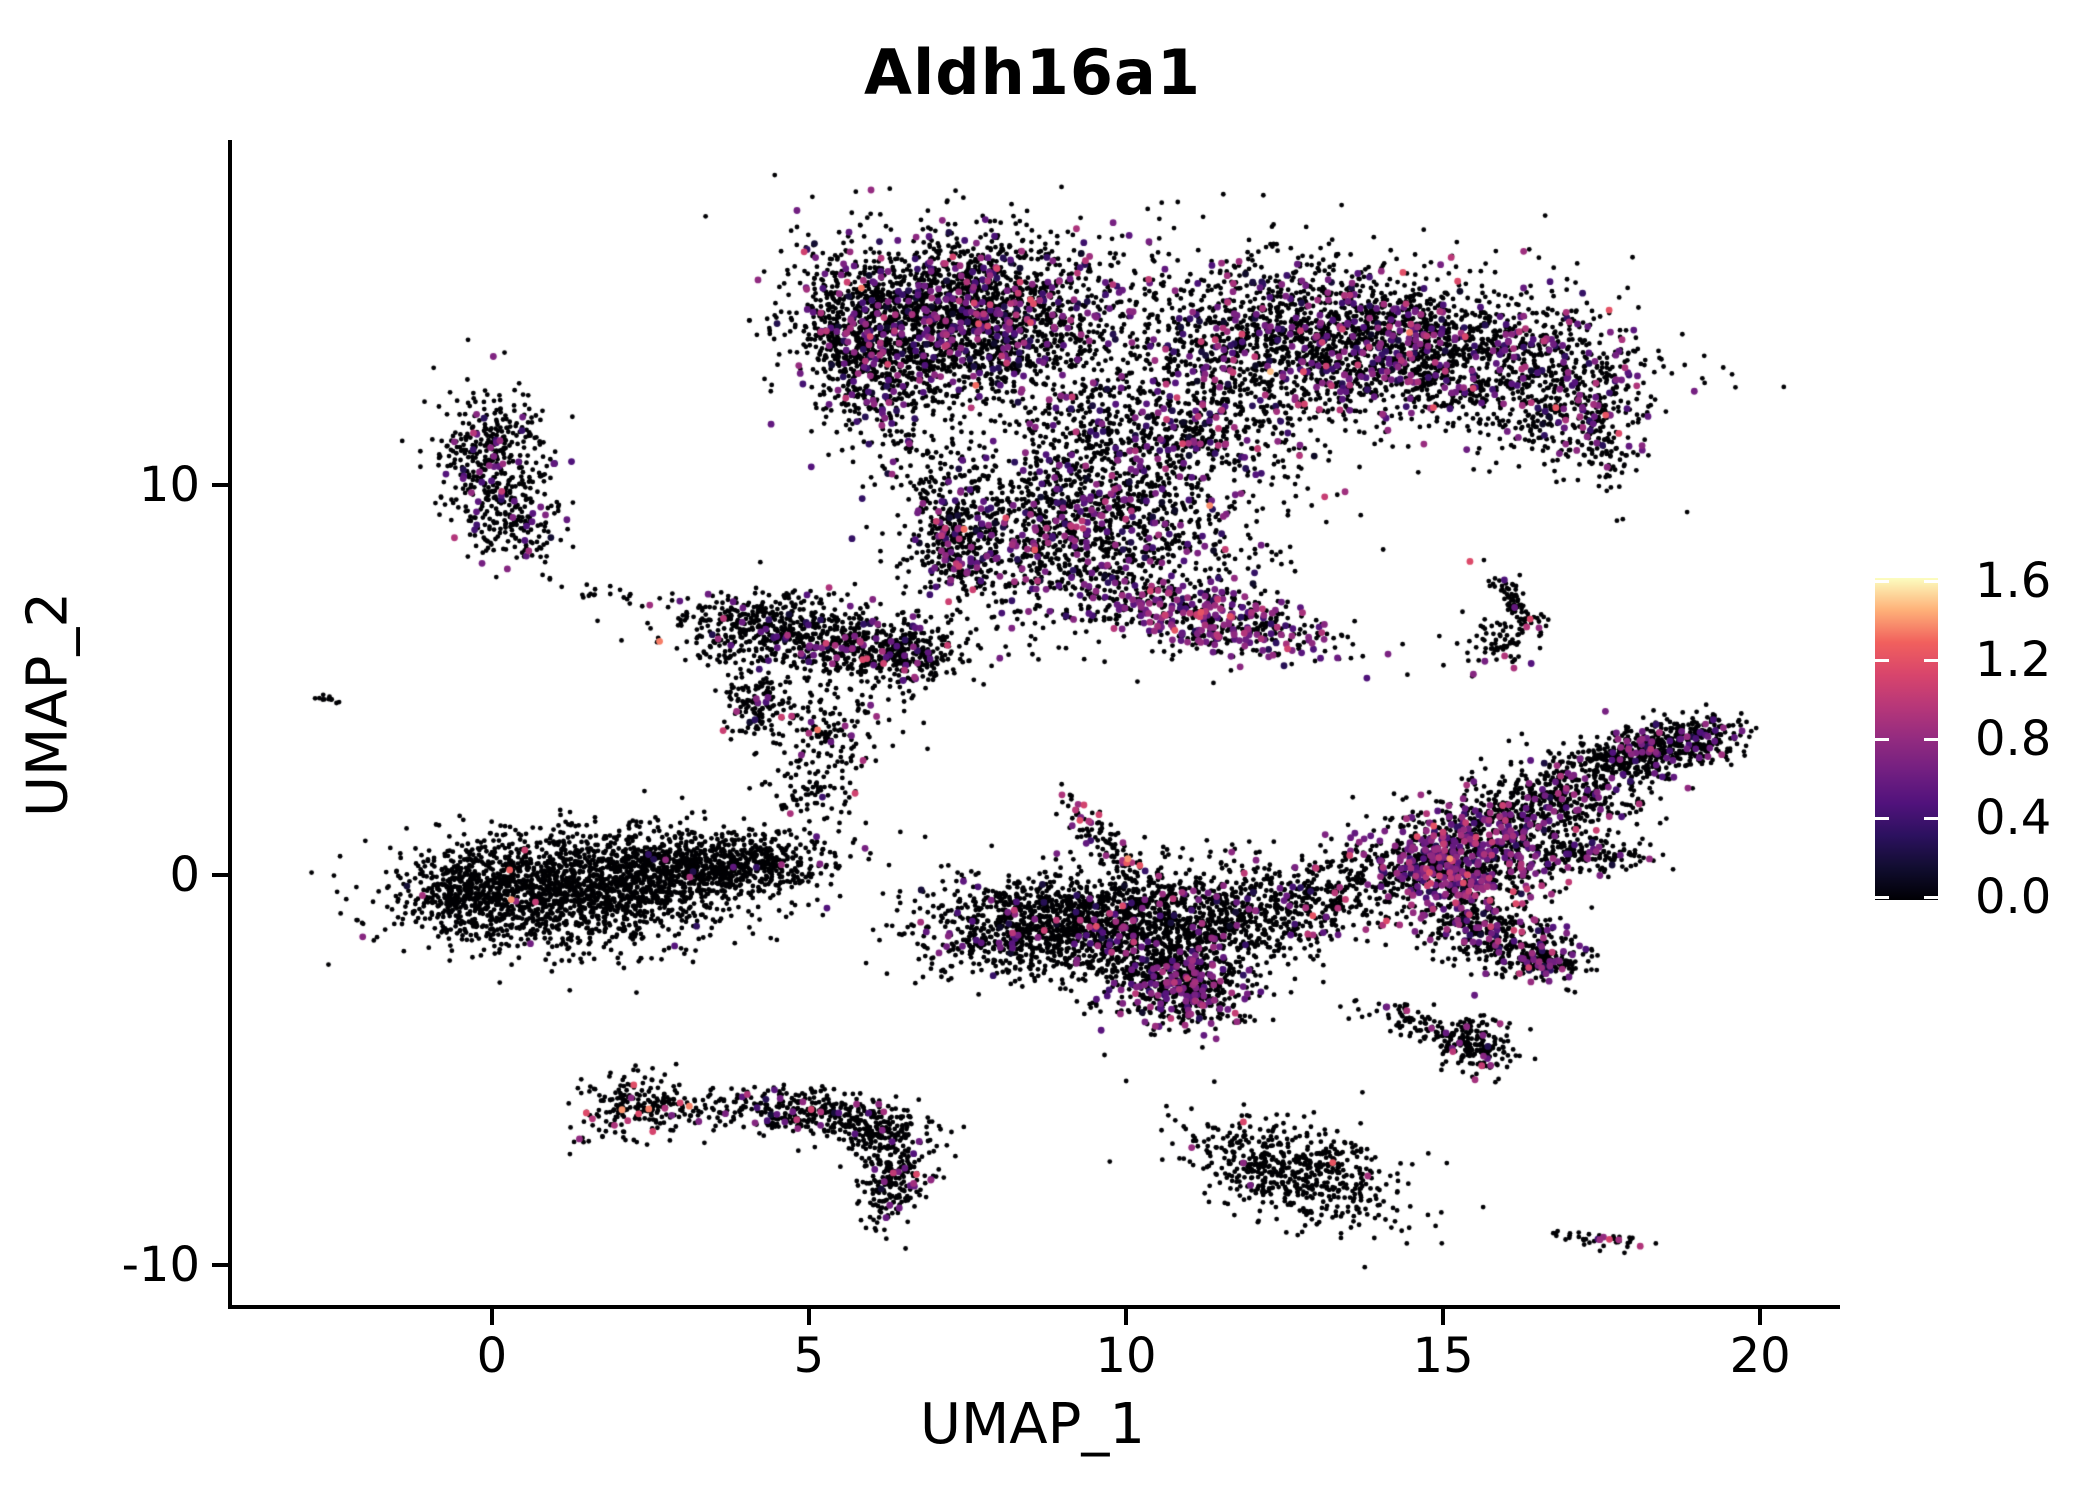  Describe the element at coordinates (492, 1356) in the screenshot. I see `x-tick-label: 0` at that location.